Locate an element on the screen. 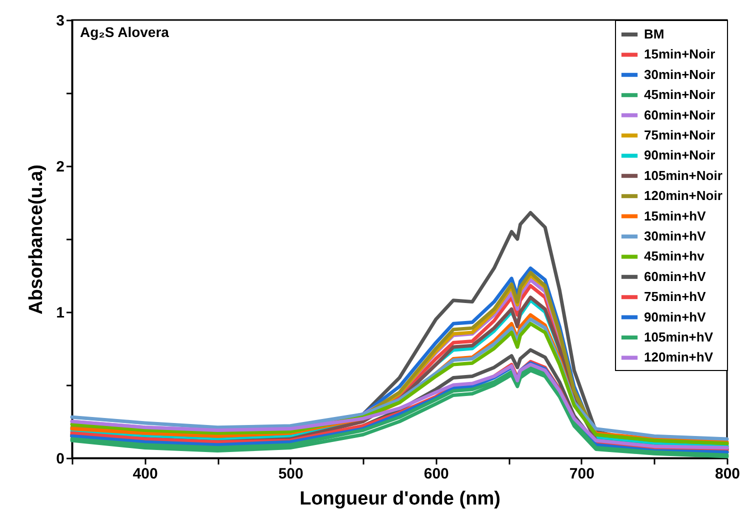 This screenshot has width=745, height=526. legend-label: 90min+Noir is located at coordinates (680, 155).